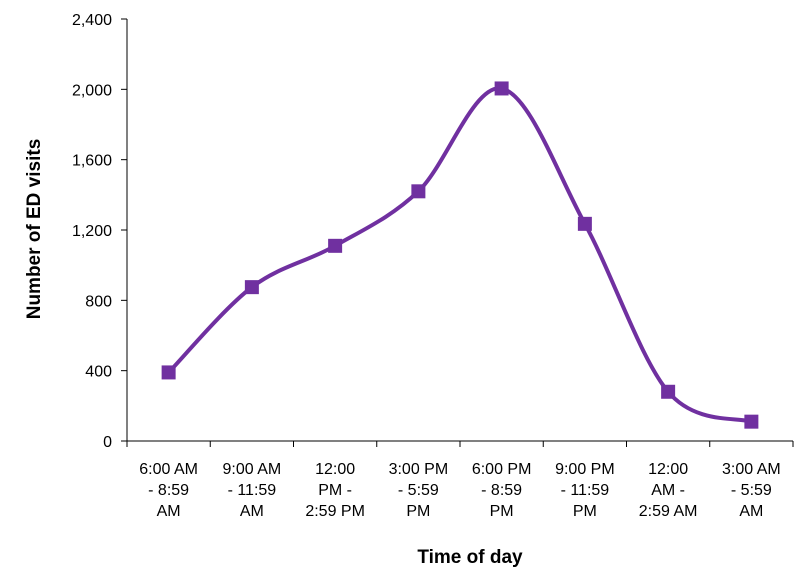  What do you see at coordinates (502, 490) in the screenshot?
I see `x-tick-label: 6:00 PM - 8:59 PM` at bounding box center [502, 490].